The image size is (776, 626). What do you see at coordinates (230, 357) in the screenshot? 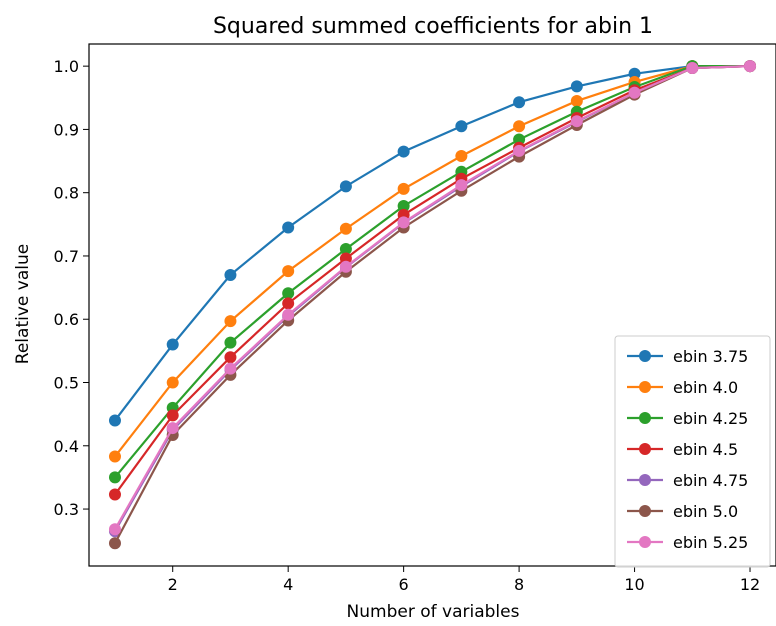
I see `data-point-s3-p2` at bounding box center [230, 357].